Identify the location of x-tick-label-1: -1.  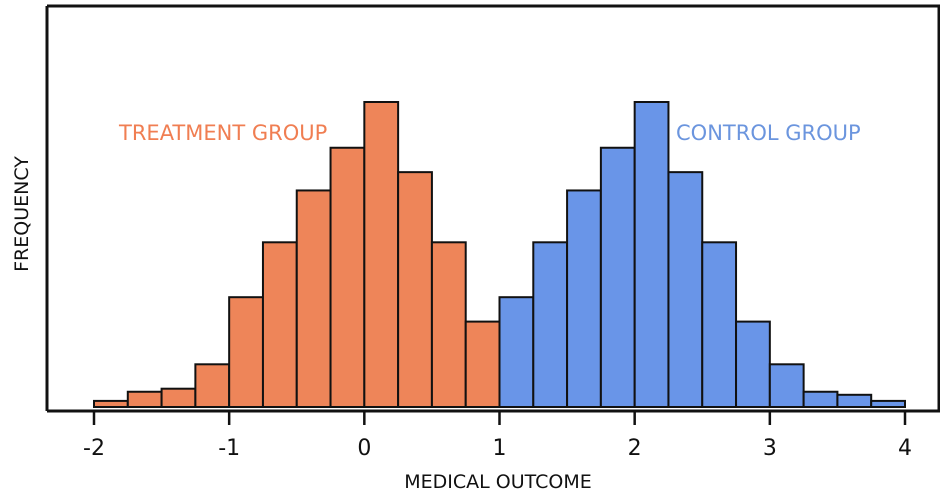
(229, 448).